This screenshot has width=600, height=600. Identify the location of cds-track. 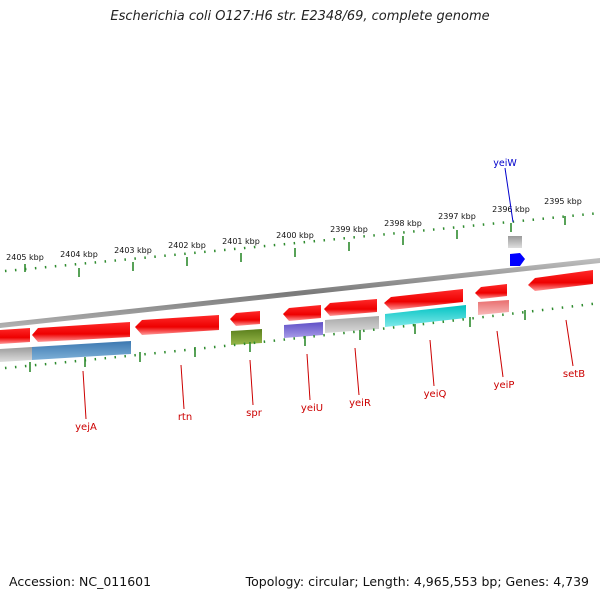
(296, 307).